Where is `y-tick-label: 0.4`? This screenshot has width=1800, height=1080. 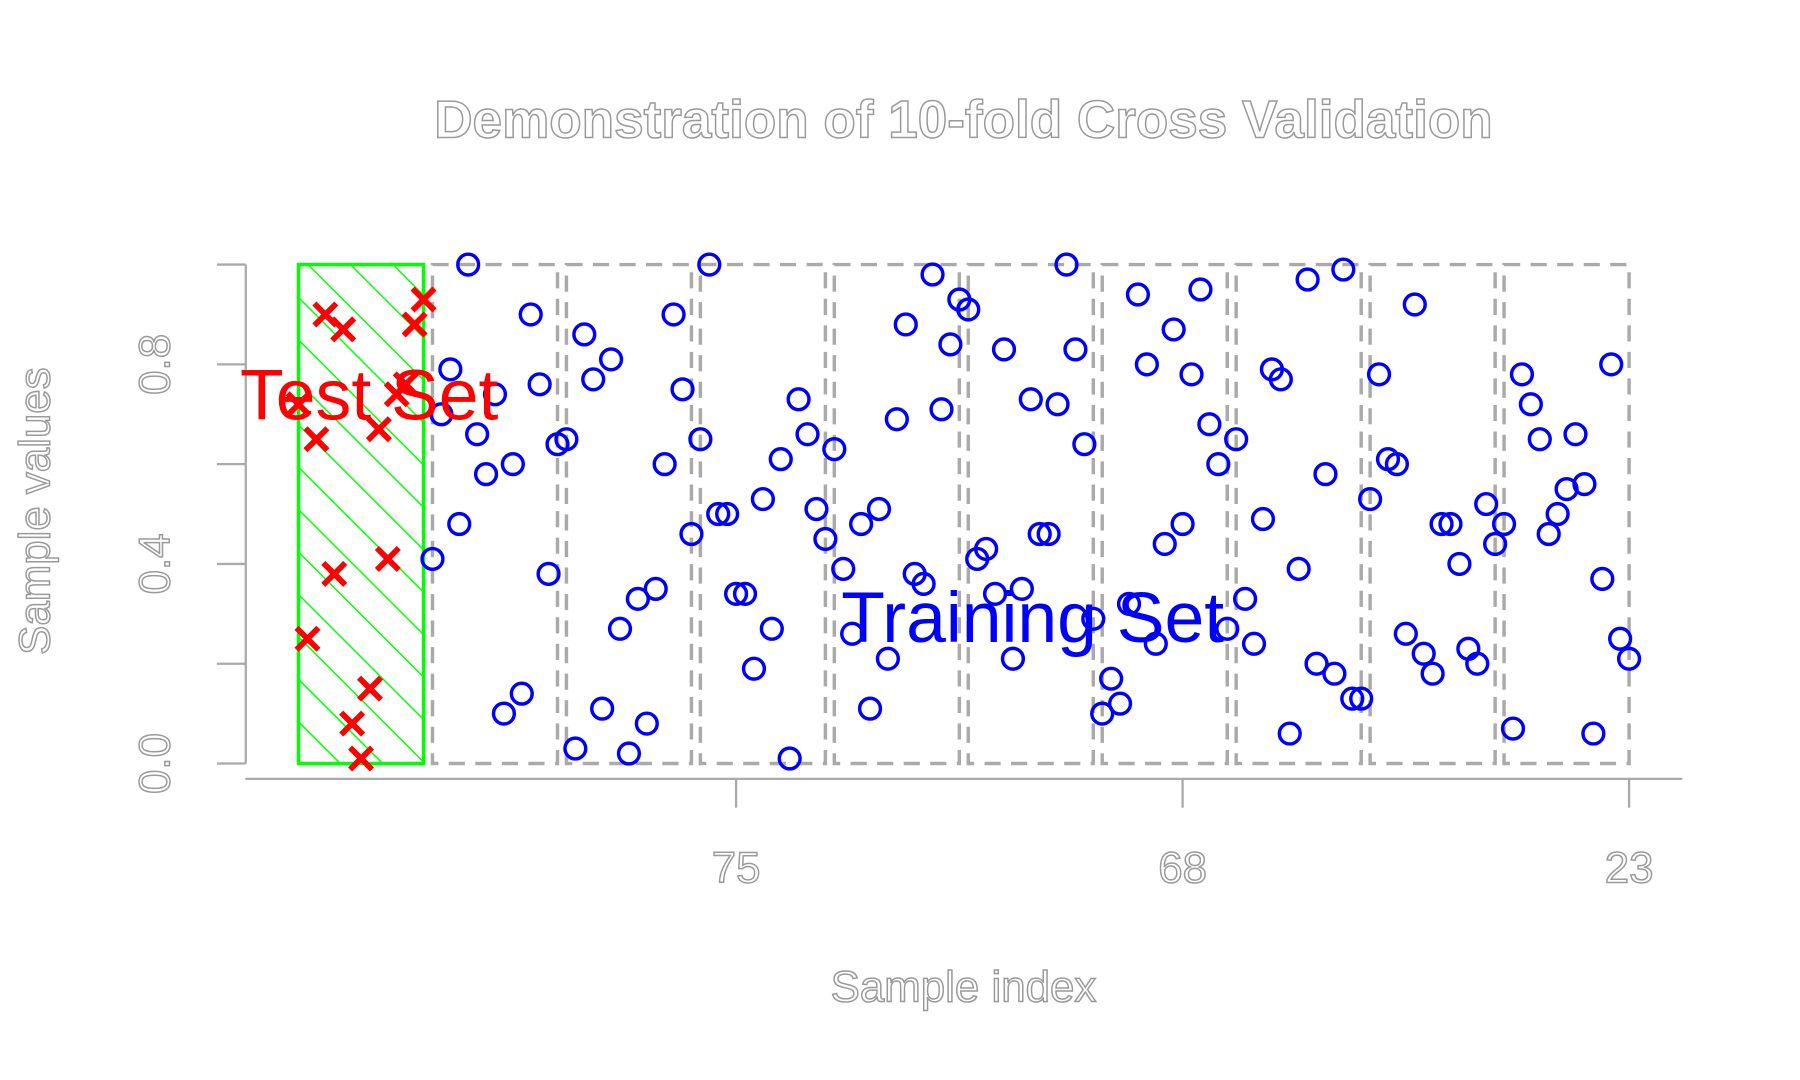 y-tick-label: 0.4 is located at coordinates (155, 563).